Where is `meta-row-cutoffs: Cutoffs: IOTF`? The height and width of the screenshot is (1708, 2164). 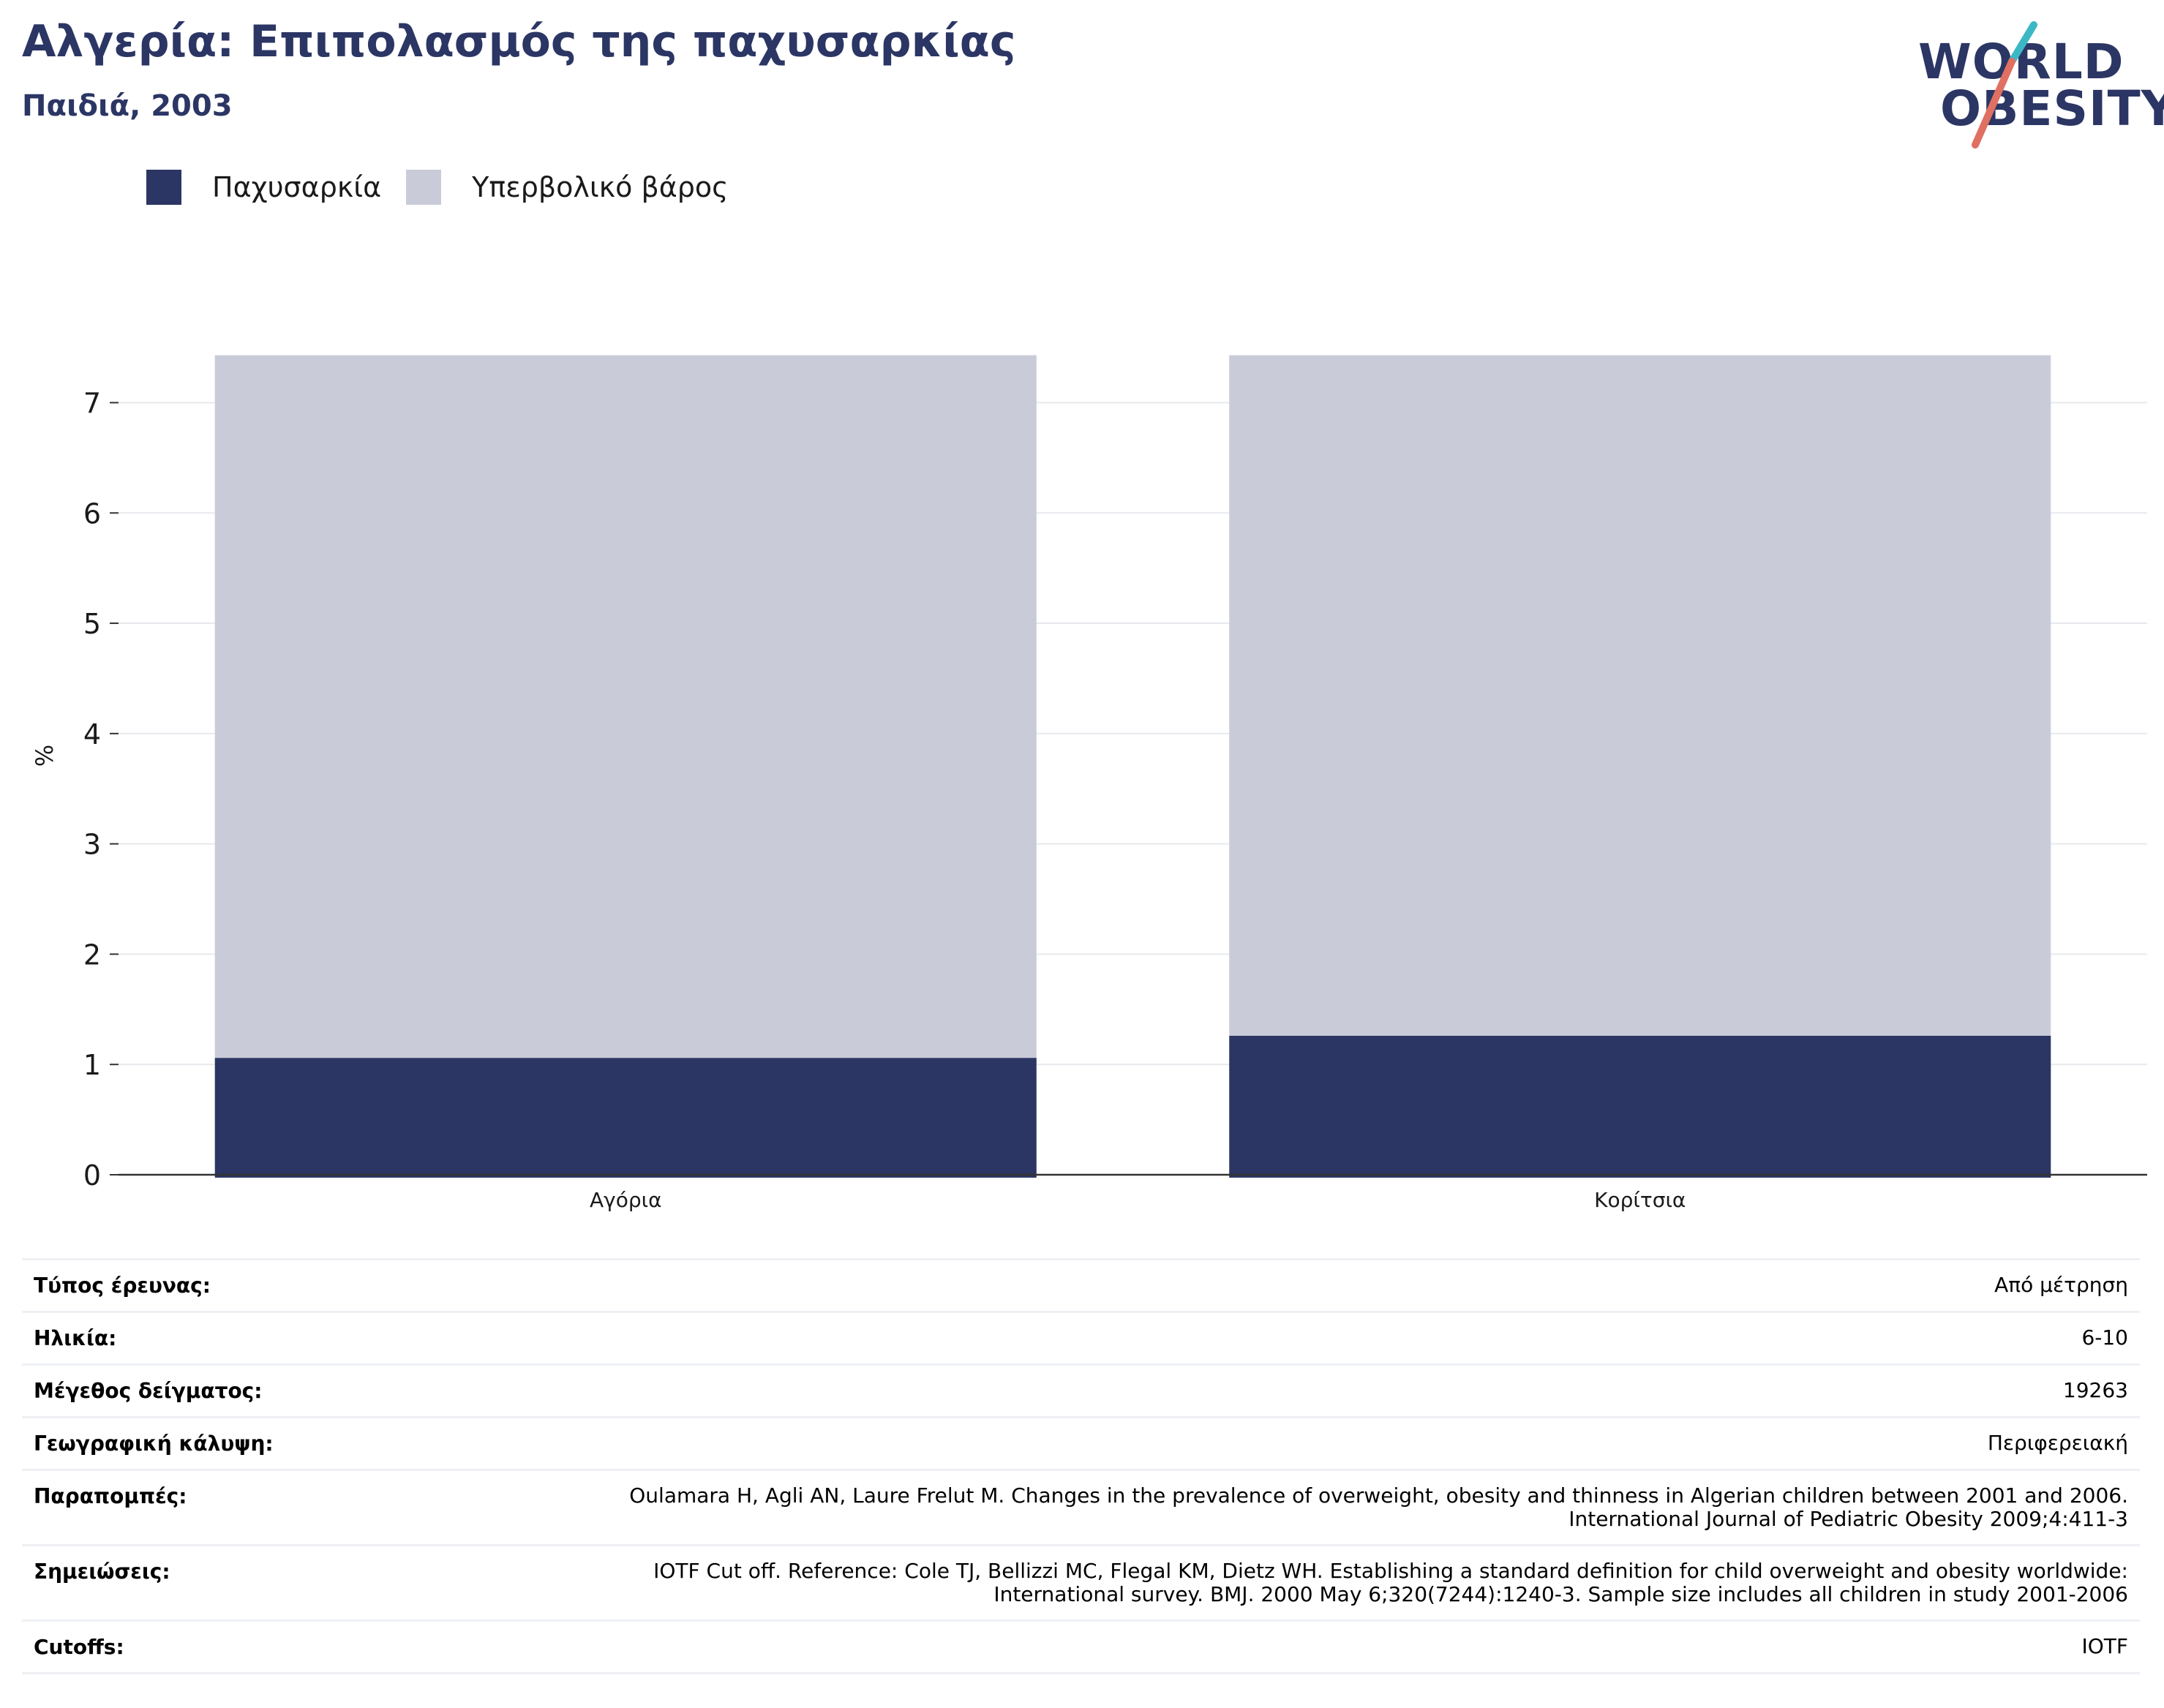
meta-row-cutoffs: Cutoffs: IOTF is located at coordinates (1081, 1646).